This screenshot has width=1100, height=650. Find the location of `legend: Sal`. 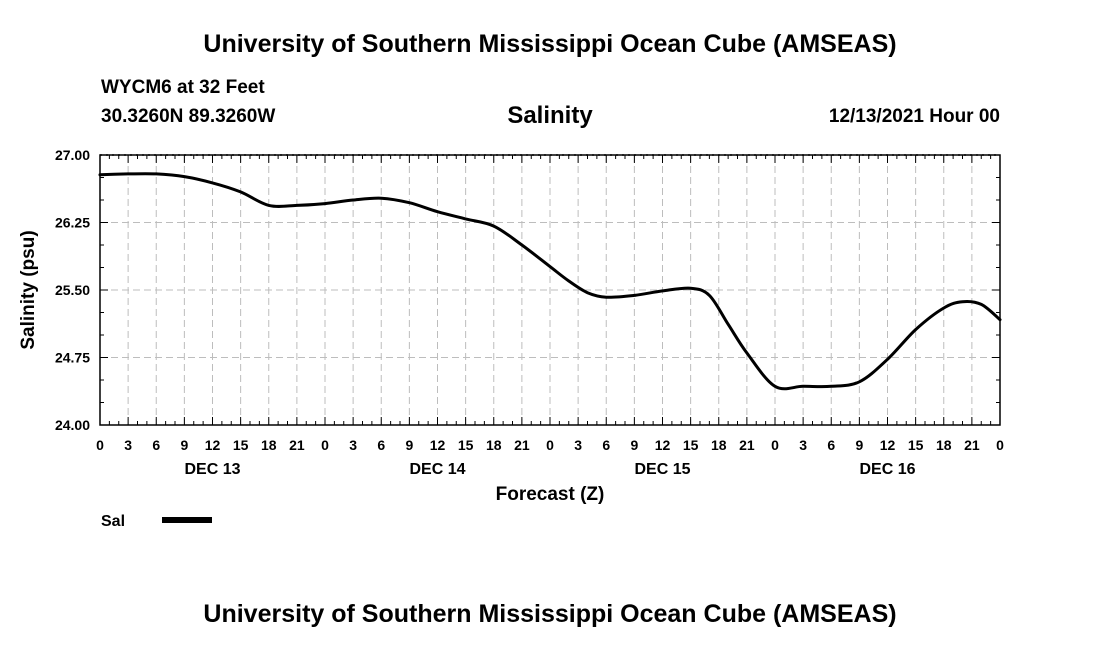

legend: Sal is located at coordinates (156, 521).